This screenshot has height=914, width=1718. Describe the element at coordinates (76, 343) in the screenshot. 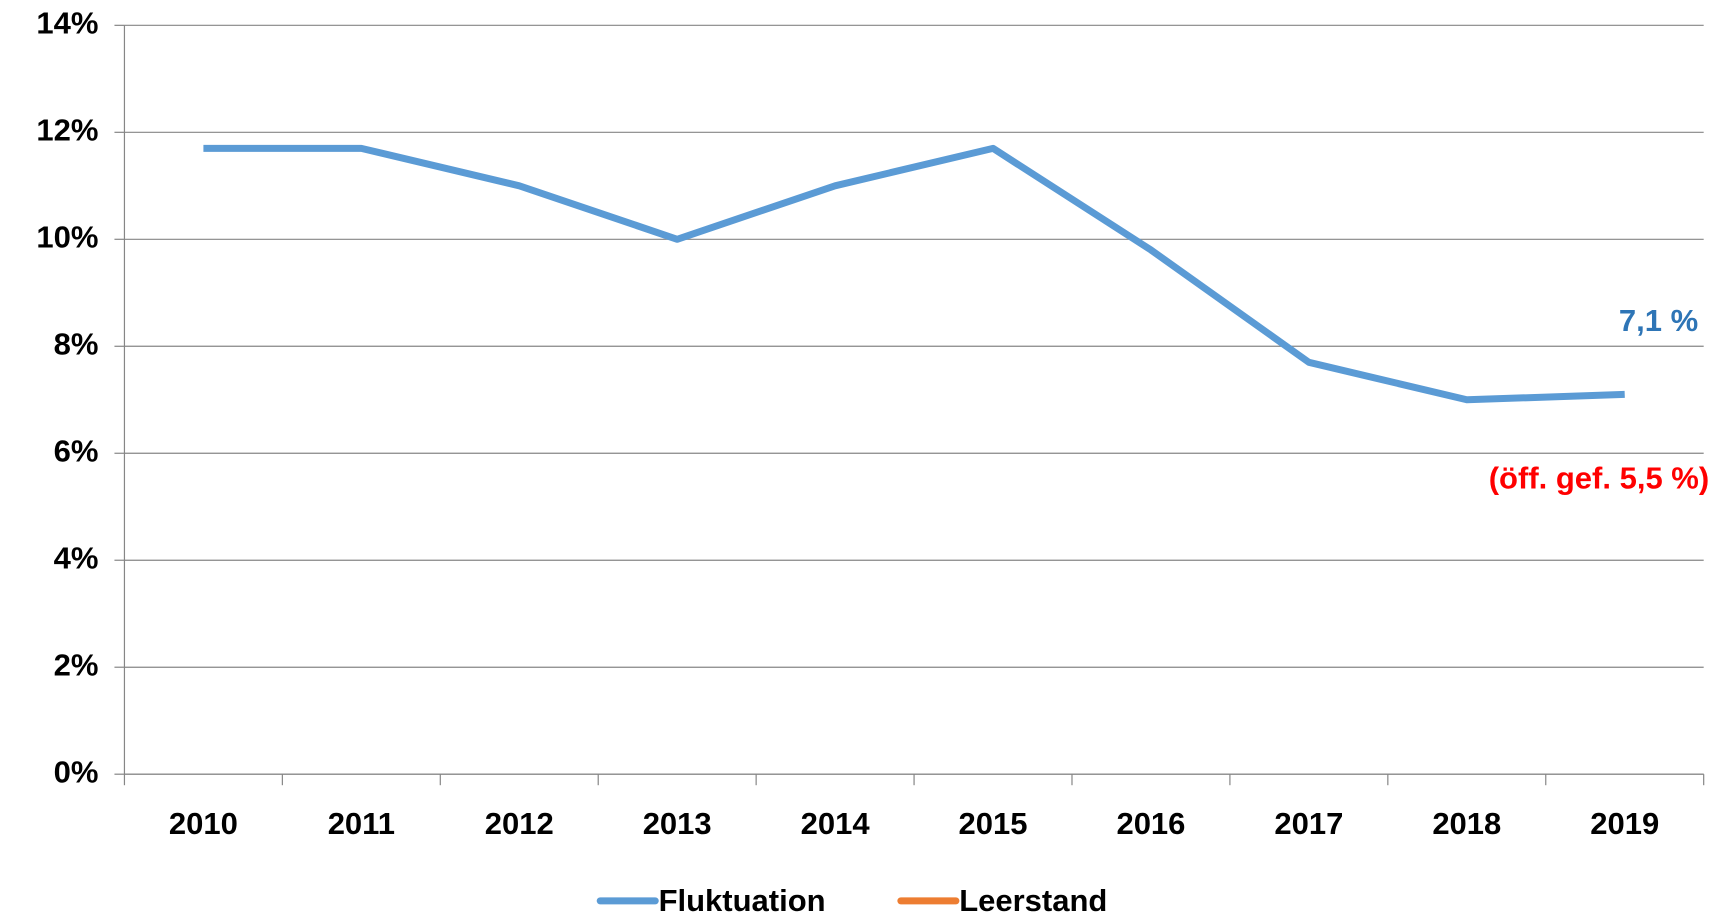

I see `y-tick-label: 8%` at that location.